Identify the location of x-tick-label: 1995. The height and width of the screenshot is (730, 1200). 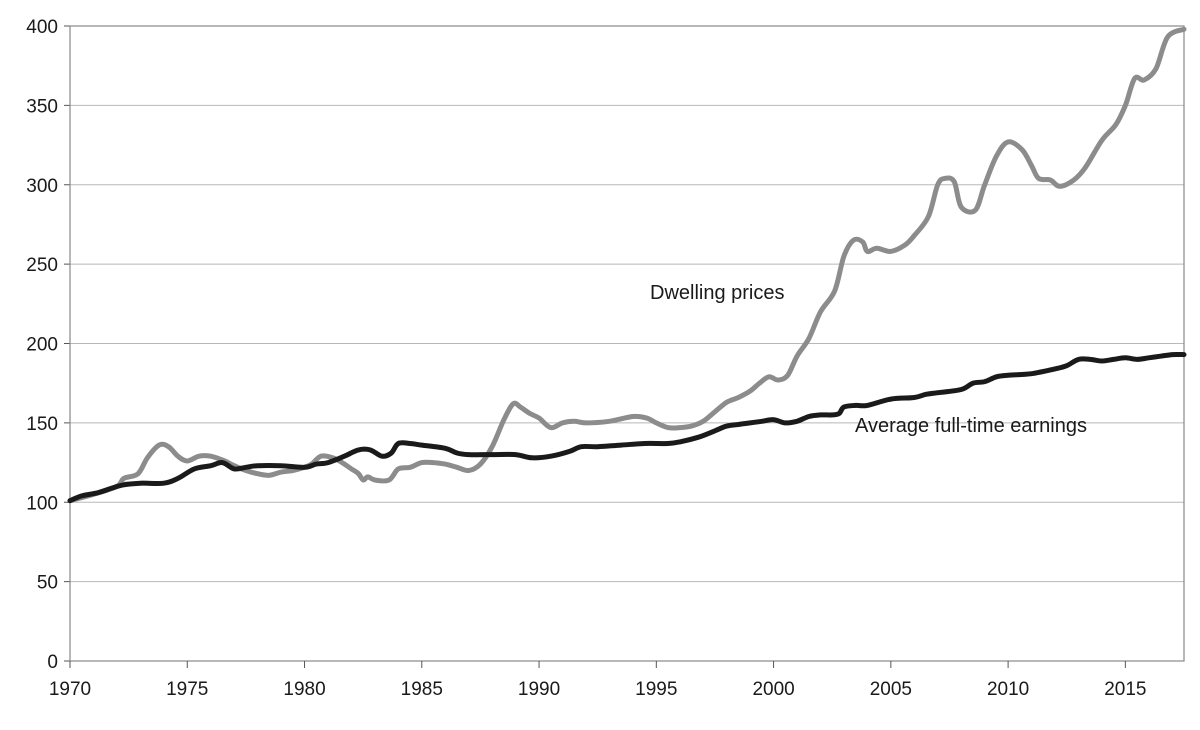
(656, 689).